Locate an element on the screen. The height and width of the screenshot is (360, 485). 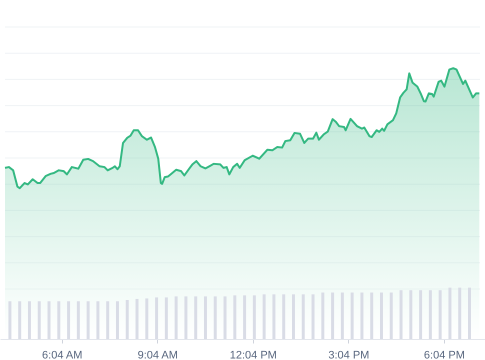
x-tick-label: 12:04 PM is located at coordinates (253, 355).